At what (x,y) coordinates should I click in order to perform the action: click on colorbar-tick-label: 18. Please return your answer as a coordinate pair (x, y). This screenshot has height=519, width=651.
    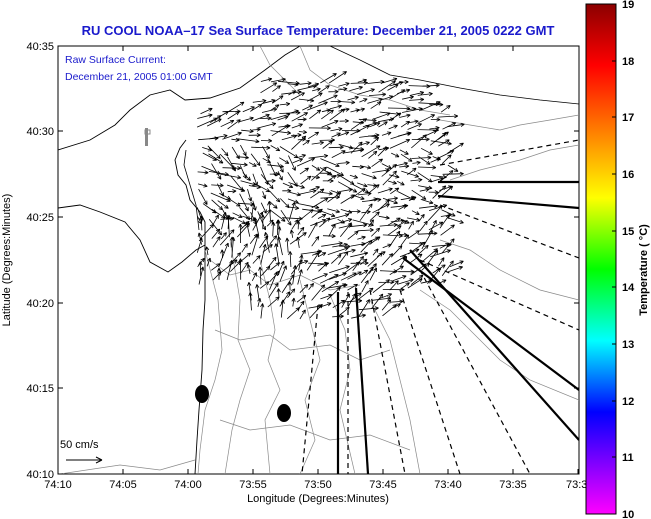
    Looking at the image, I should click on (628, 62).